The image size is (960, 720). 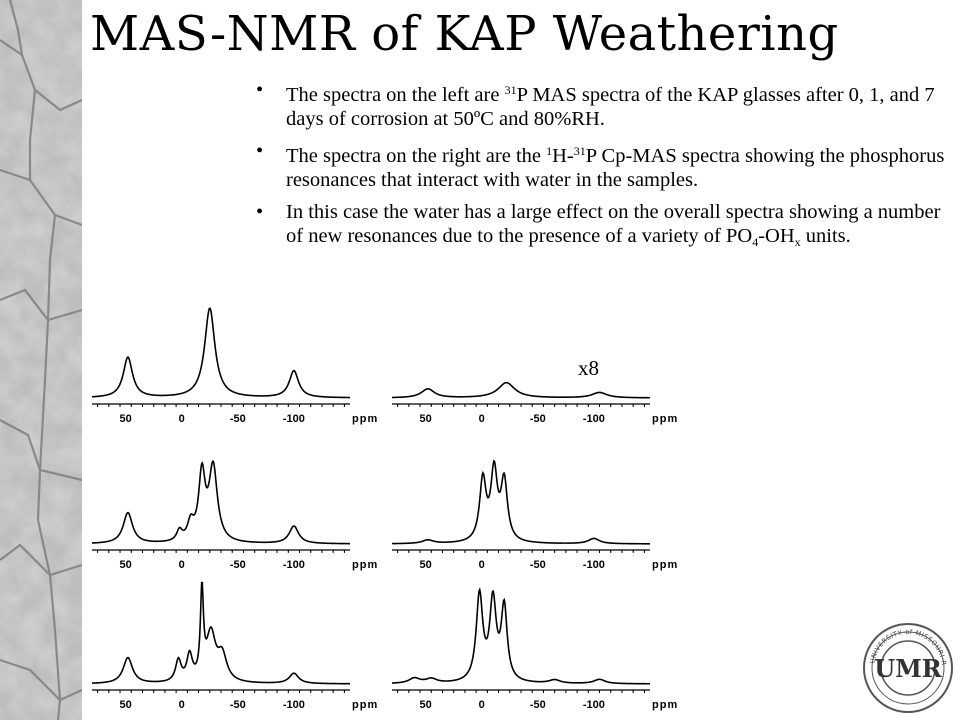 What do you see at coordinates (588, 368) in the screenshot?
I see `scale-factor-label: x8` at bounding box center [588, 368].